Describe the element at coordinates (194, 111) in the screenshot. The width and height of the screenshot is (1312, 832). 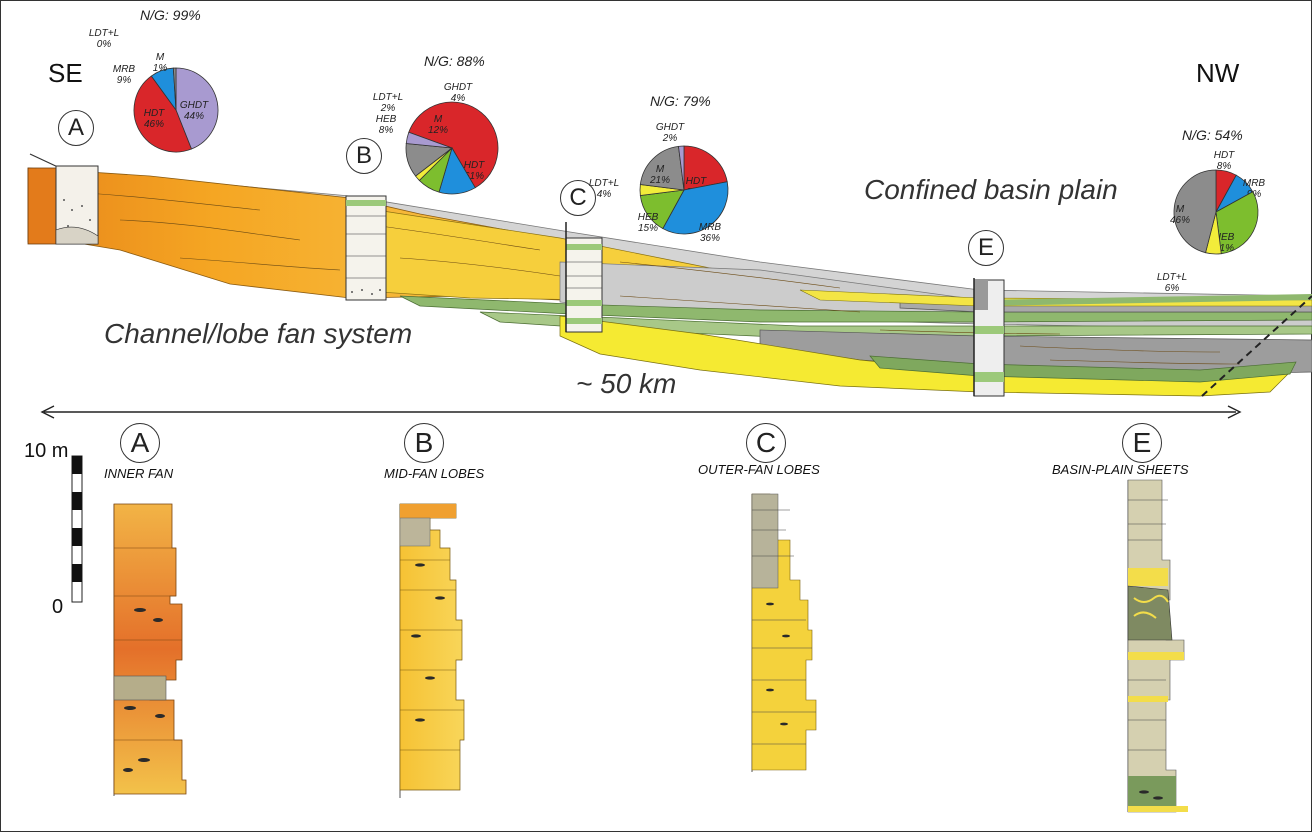
I see `pie-slice-label: GHDT 44%` at that location.